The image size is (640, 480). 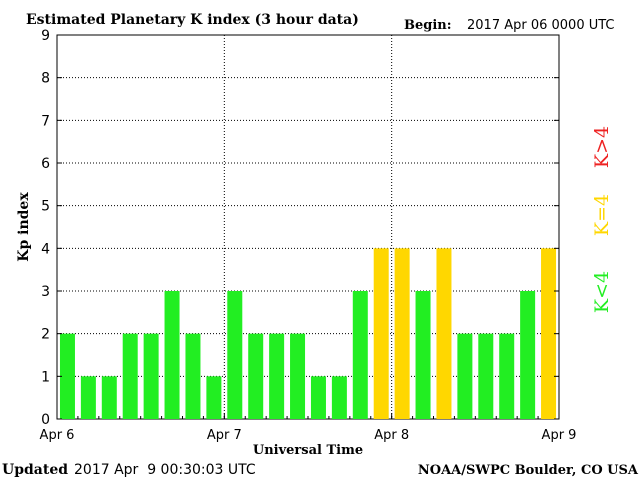 I want to click on y-tick-label: 7, so click(x=45, y=121).